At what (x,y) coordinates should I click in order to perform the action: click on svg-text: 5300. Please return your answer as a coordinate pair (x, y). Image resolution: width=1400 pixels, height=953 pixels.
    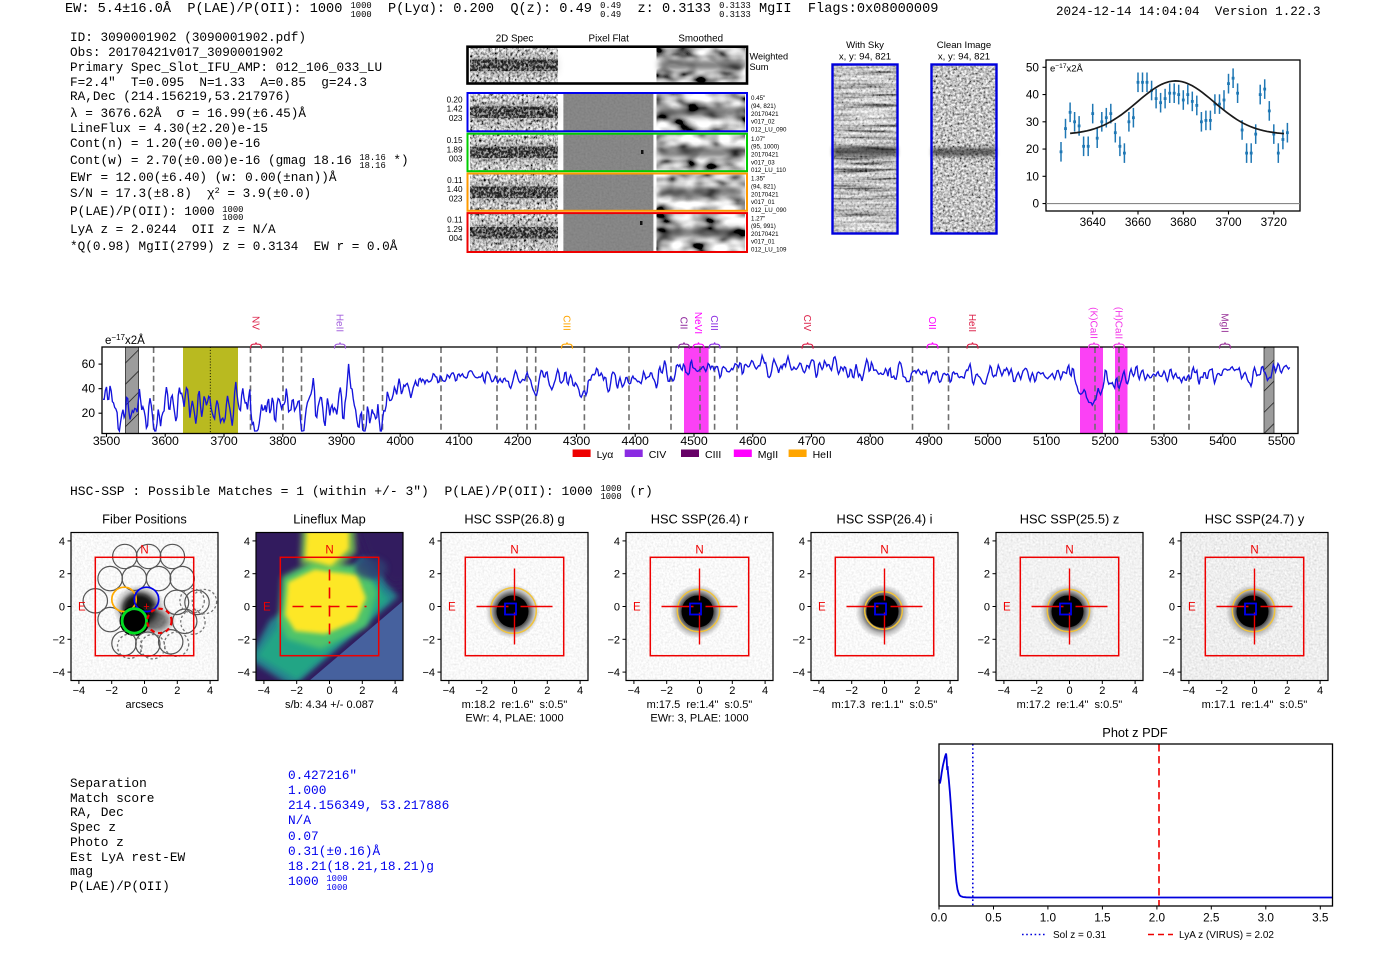
    Looking at the image, I should click on (1164, 441).